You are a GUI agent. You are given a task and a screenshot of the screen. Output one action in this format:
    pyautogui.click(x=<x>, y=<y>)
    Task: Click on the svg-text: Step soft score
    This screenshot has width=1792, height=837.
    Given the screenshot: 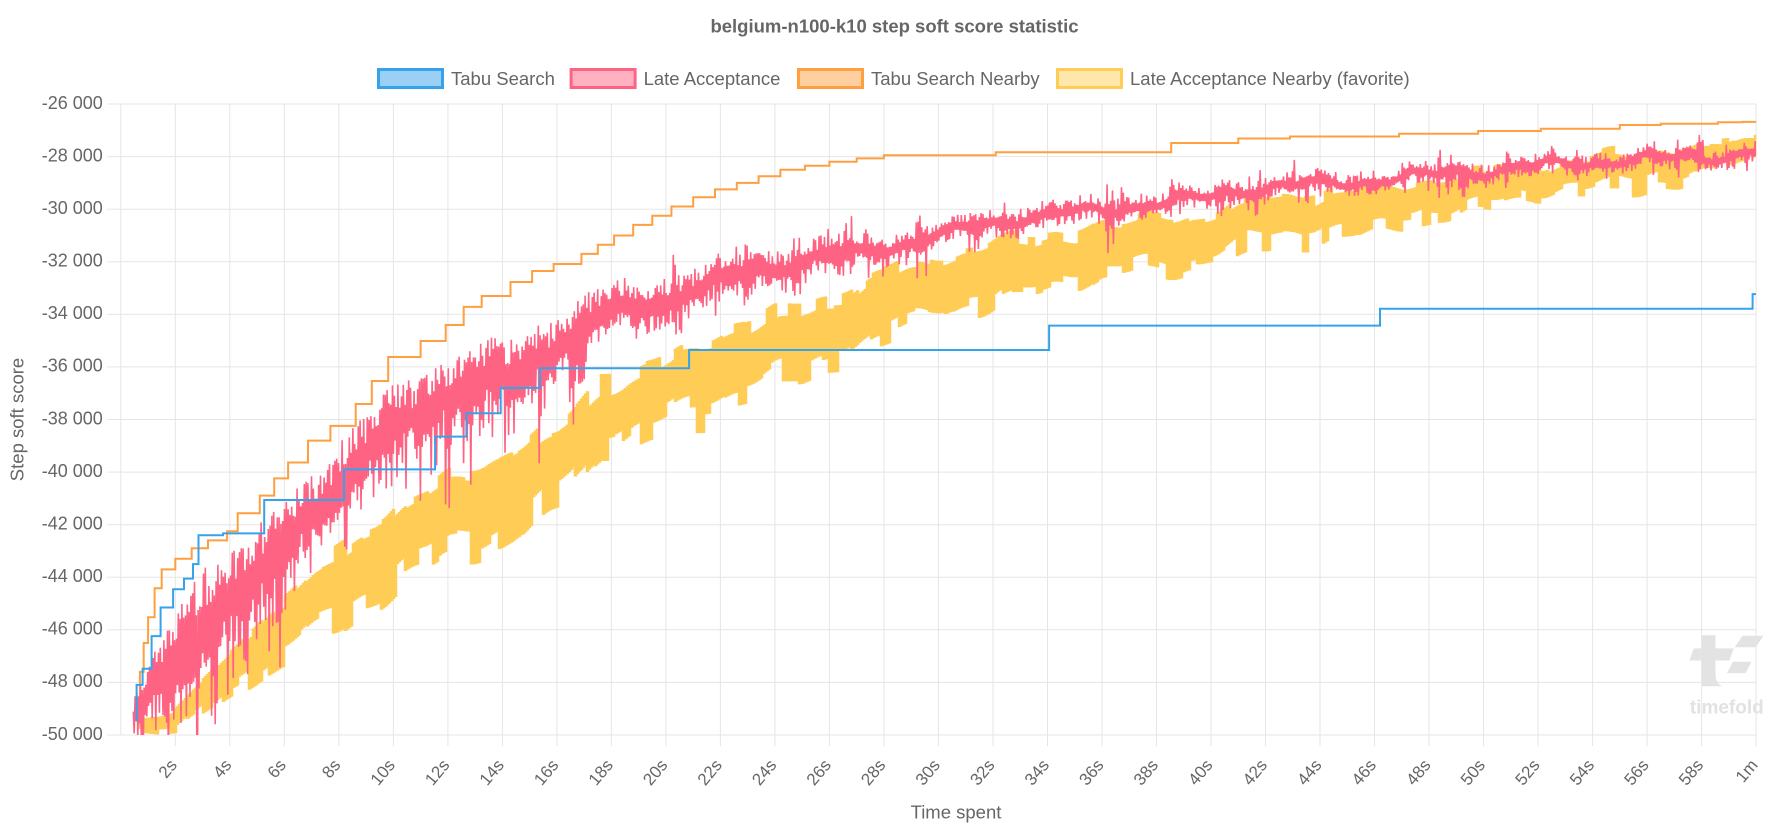 What is the action you would take?
    pyautogui.click(x=17, y=419)
    